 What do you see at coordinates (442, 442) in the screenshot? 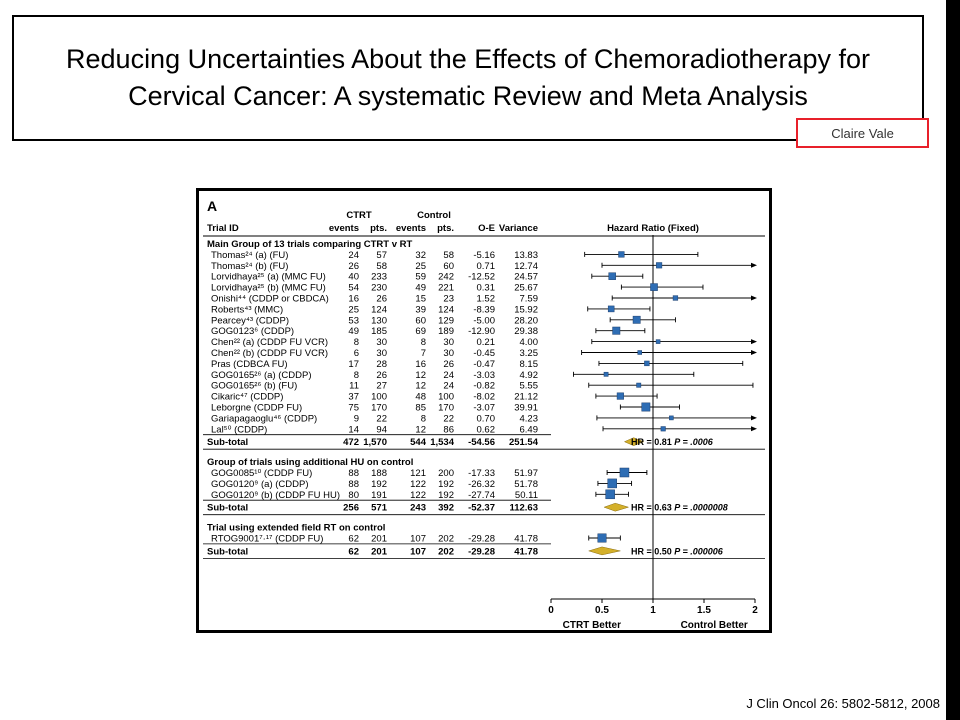
I see `cell-ctrl-pts: 1,534` at bounding box center [442, 442].